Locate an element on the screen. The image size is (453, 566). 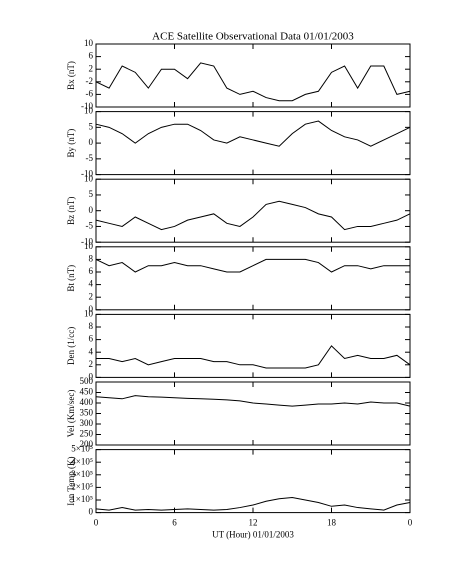
y-tick-label: 500 is located at coordinates (87, 381).